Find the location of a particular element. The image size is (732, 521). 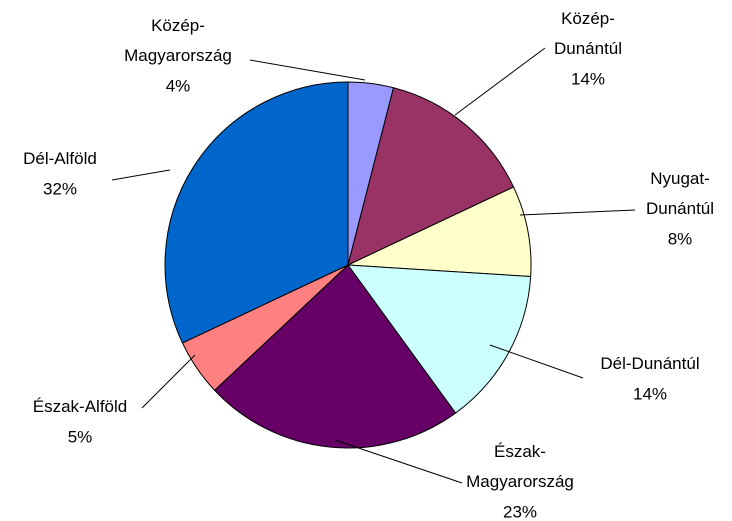

slice-label: Dél-Alföld is located at coordinates (60, 158).